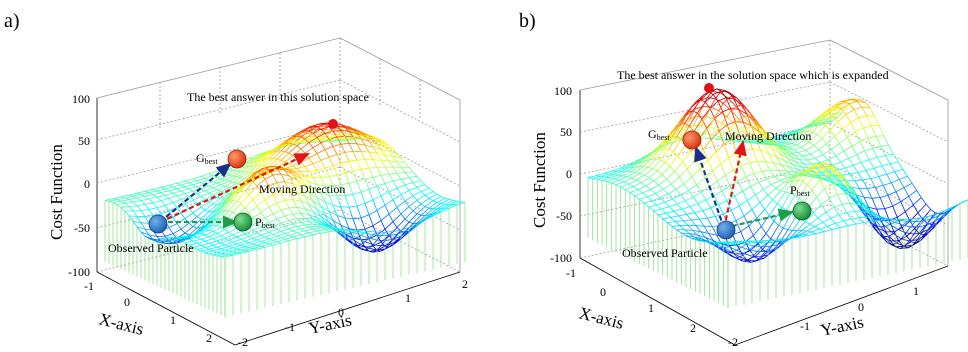 This screenshot has width=968, height=352. I want to click on panel-b-pbest-marker, so click(802, 211).